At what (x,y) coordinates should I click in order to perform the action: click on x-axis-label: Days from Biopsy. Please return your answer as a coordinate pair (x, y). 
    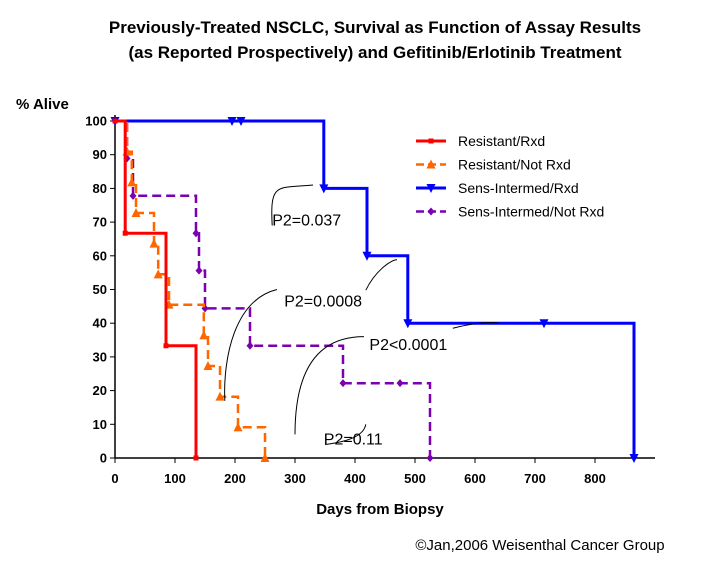
    Looking at the image, I should click on (380, 509).